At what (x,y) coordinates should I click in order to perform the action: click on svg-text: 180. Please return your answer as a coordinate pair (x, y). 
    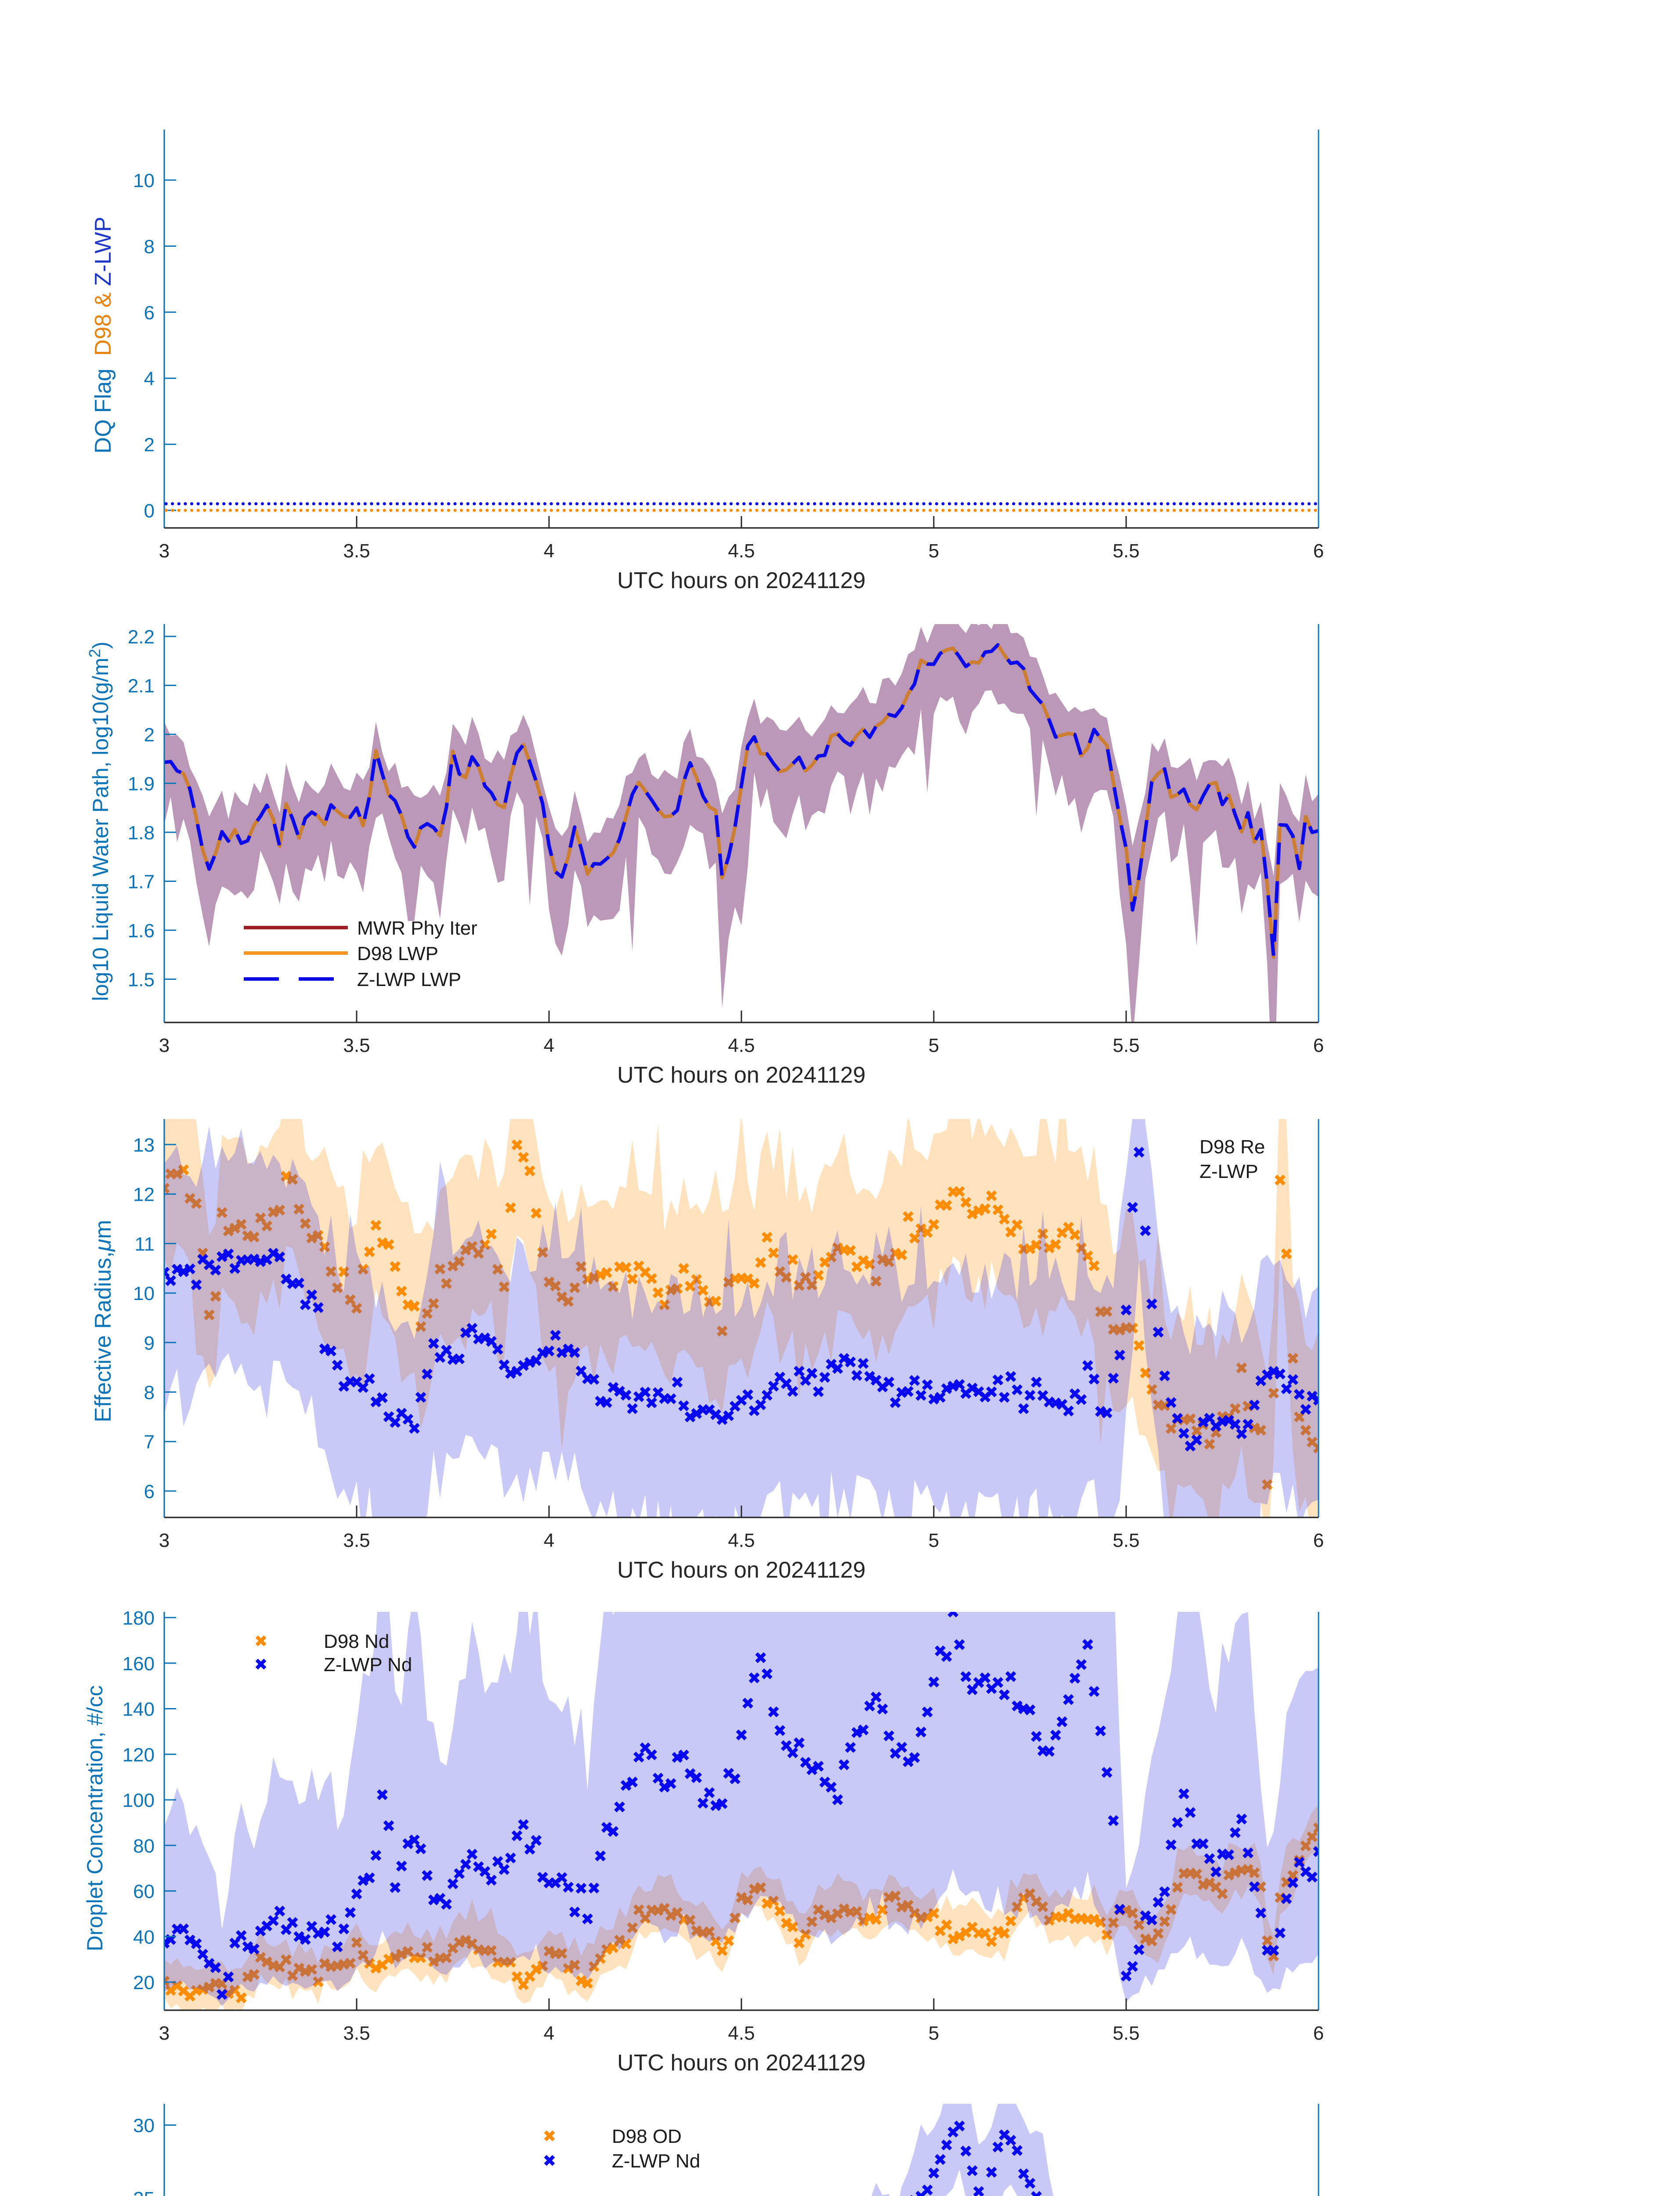
    Looking at the image, I should click on (139, 1618).